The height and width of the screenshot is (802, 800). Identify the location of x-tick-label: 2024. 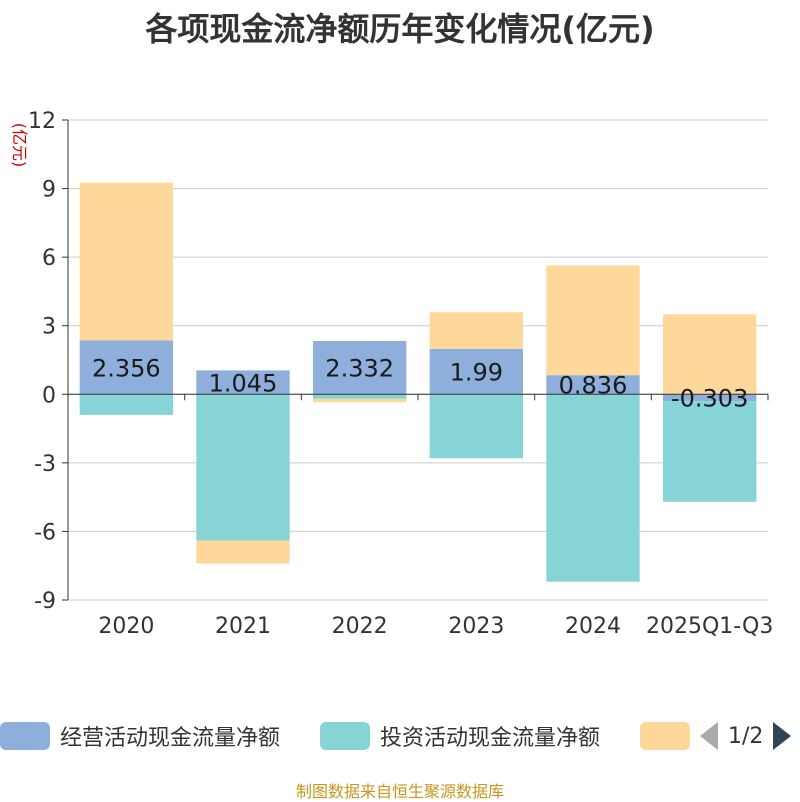
(593, 626).